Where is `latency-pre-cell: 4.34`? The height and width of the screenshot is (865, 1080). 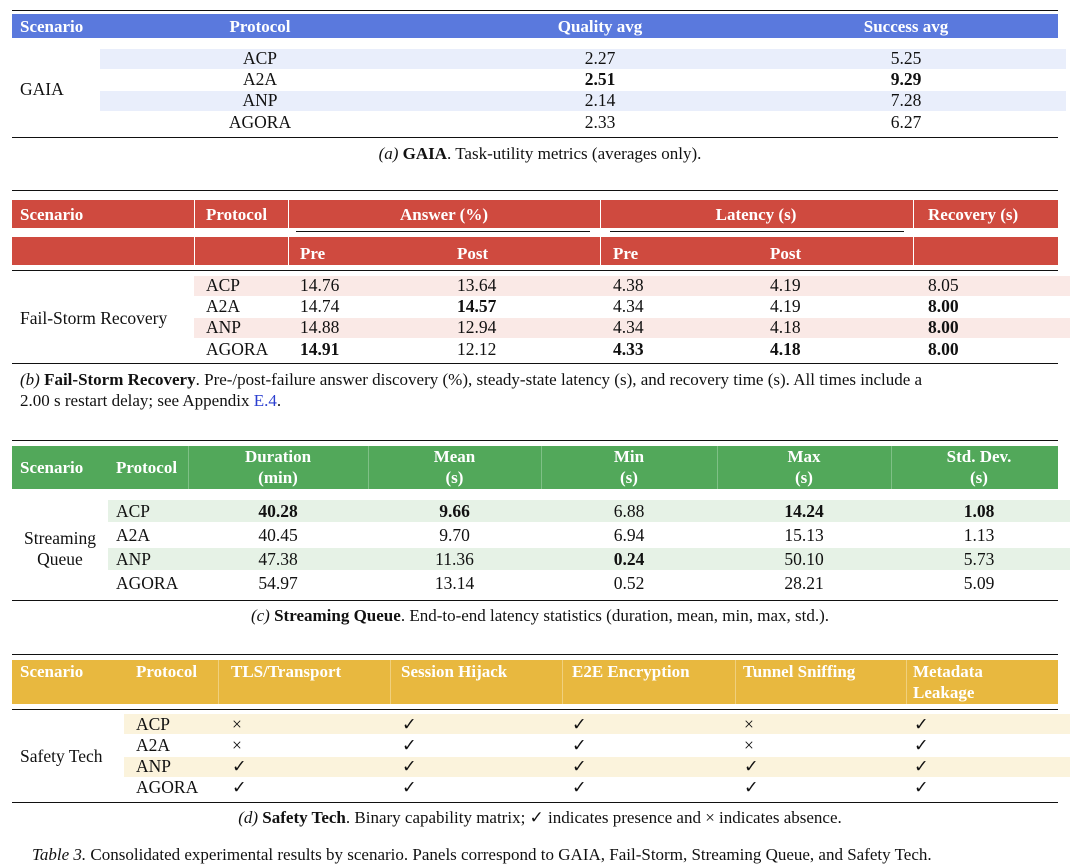 latency-pre-cell: 4.34 is located at coordinates (628, 306).